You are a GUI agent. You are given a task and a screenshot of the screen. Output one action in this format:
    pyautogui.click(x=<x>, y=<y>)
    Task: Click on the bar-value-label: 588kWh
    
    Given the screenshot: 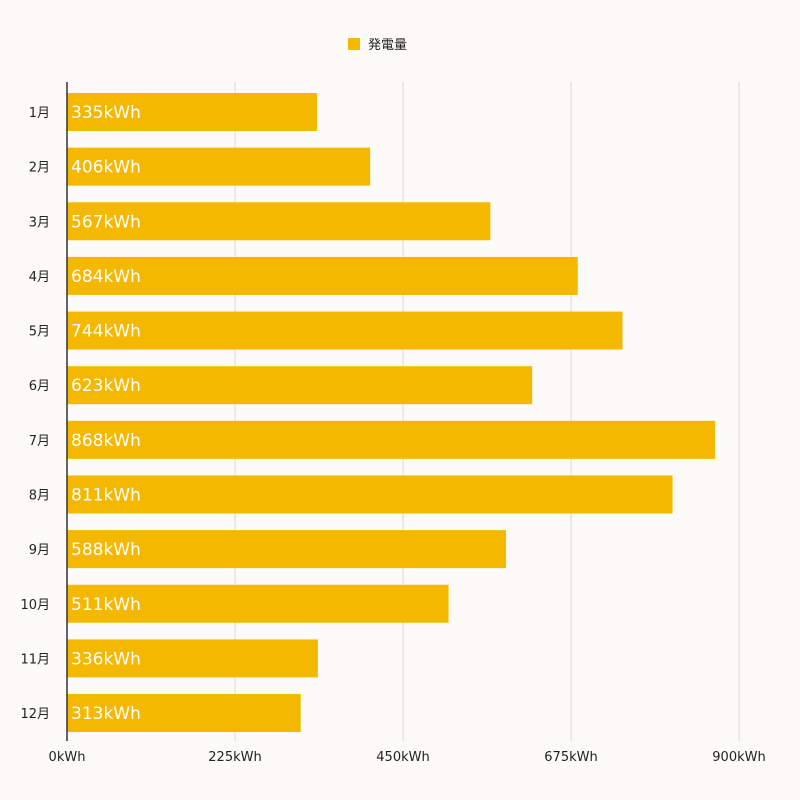 What is the action you would take?
    pyautogui.click(x=106, y=550)
    